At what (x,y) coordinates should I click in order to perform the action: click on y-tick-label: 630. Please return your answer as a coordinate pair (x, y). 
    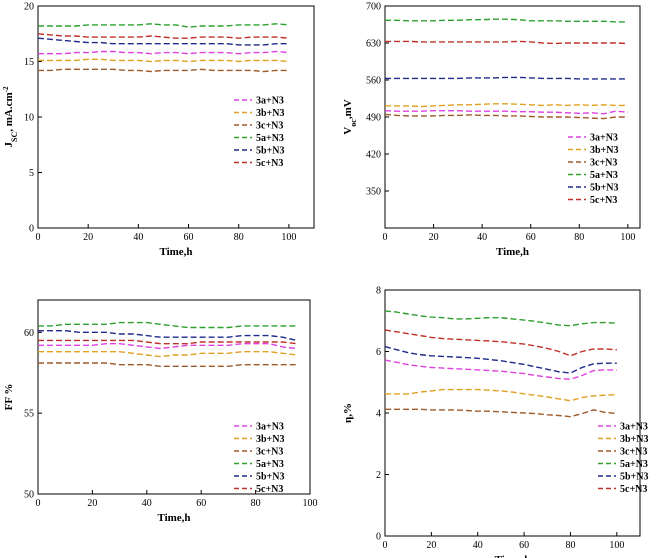
    Looking at the image, I should click on (373, 44).